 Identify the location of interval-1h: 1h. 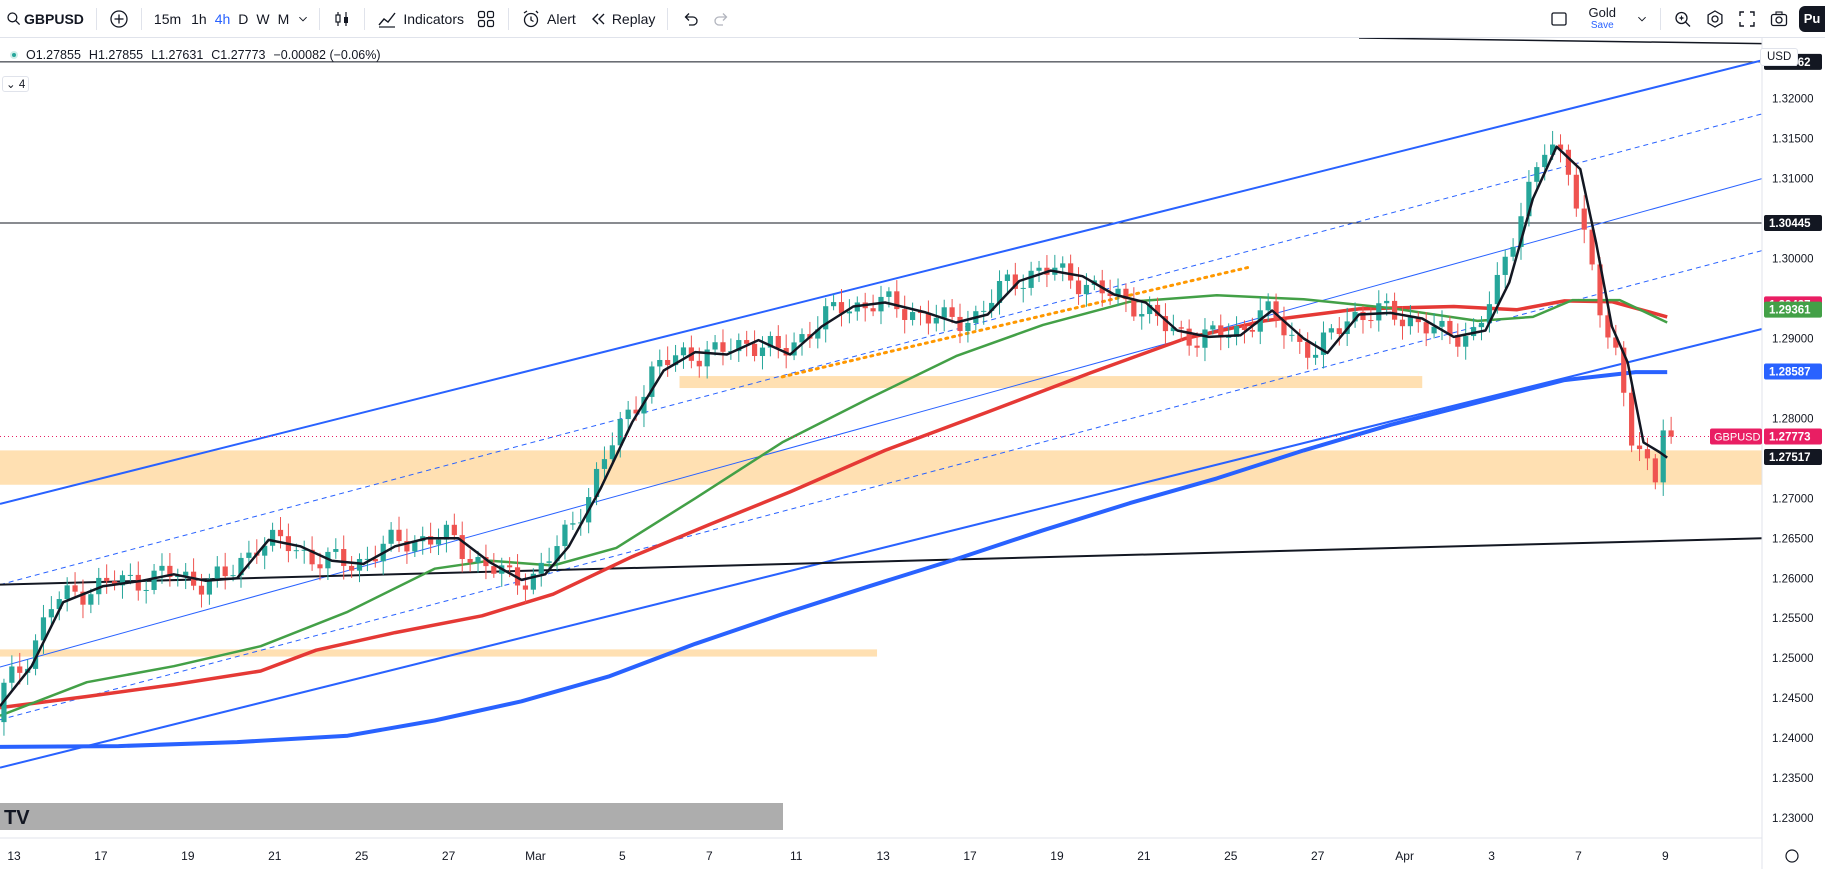
(199, 19).